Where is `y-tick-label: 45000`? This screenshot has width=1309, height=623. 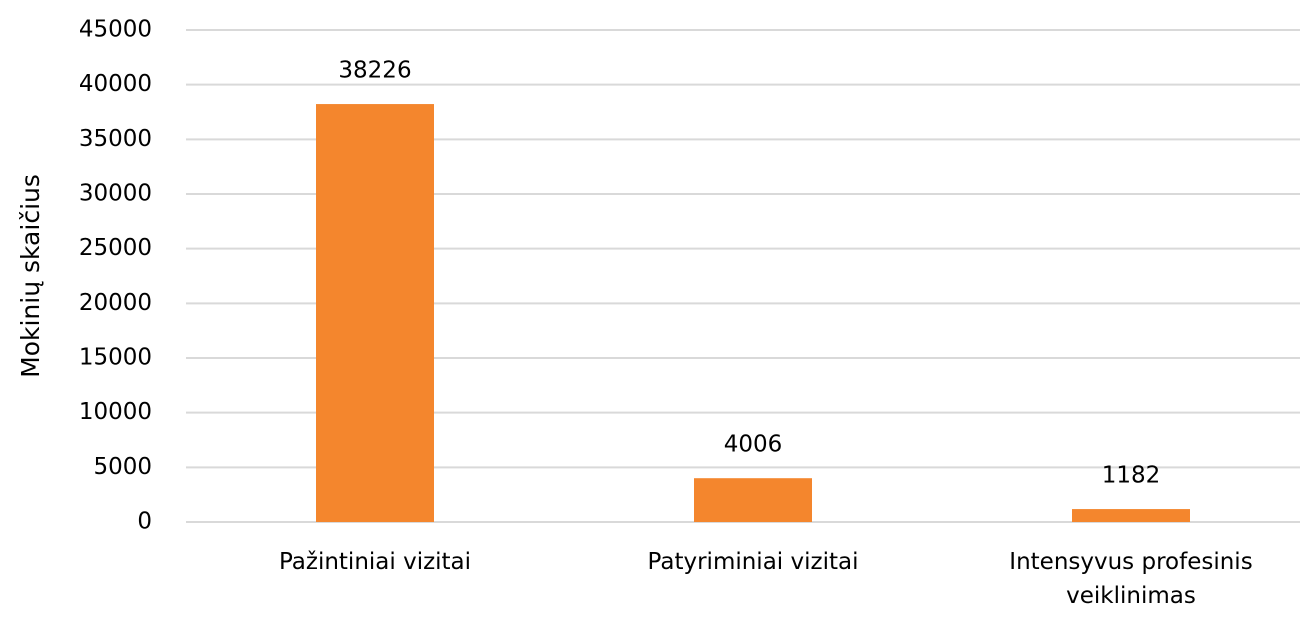
y-tick-label: 45000 is located at coordinates (115, 30).